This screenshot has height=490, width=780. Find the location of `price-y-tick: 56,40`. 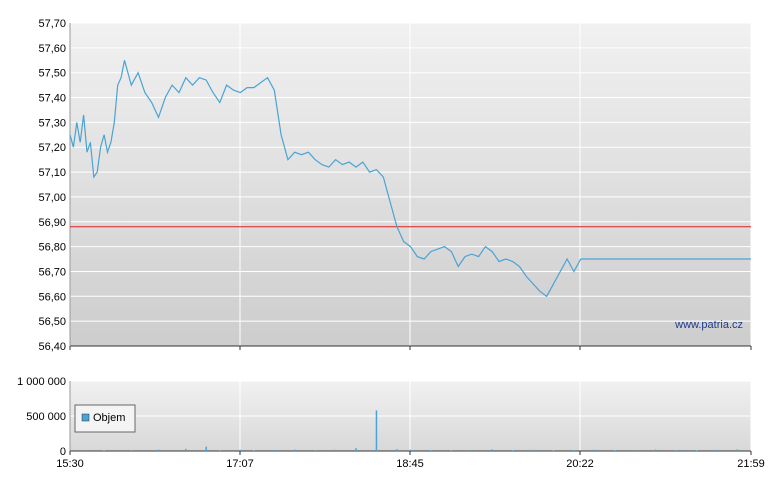

price-y-tick: 56,40 is located at coordinates (52, 347).